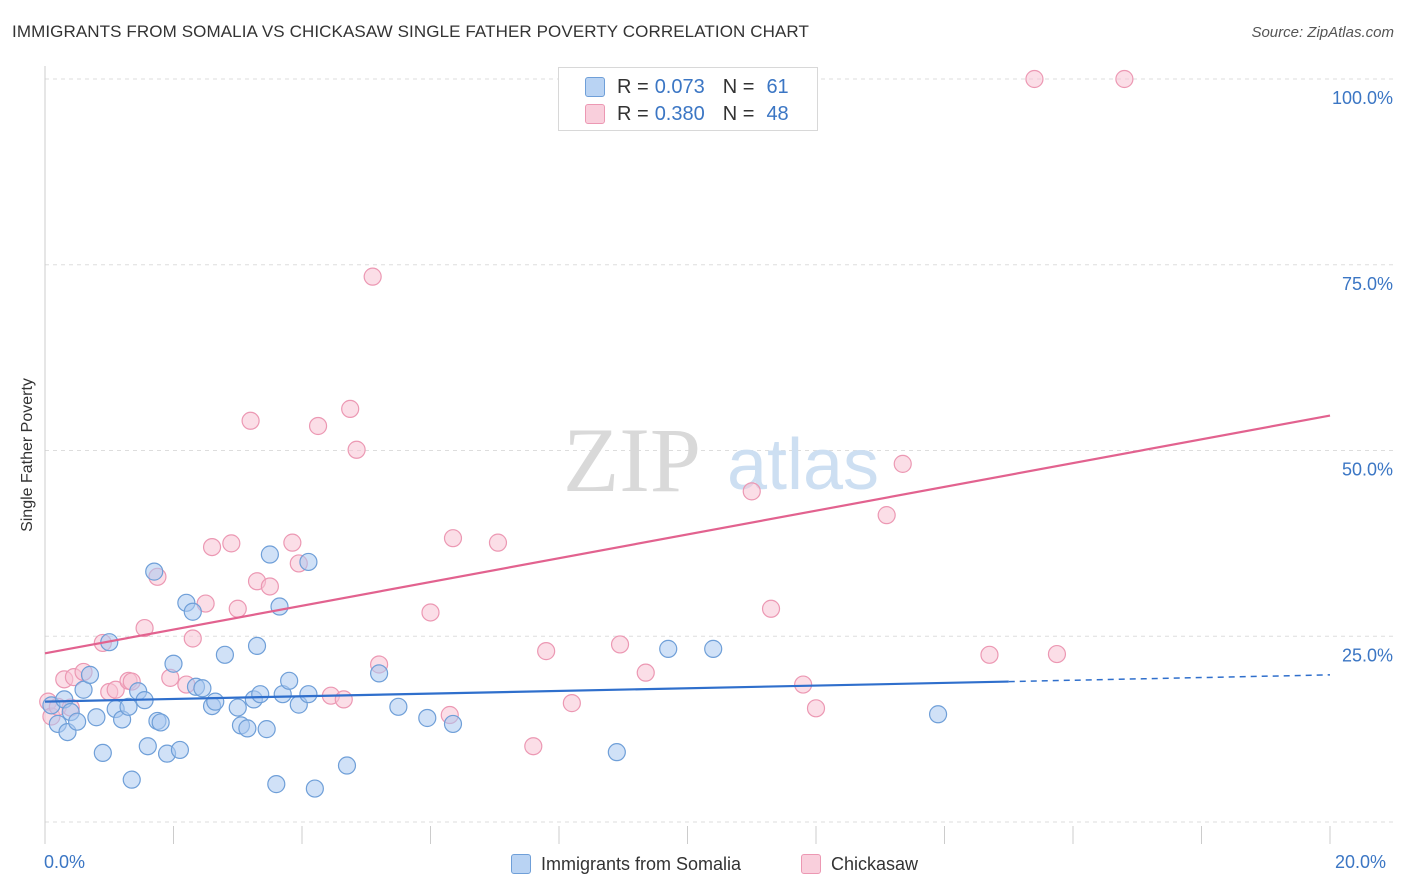  What do you see at coordinates (1362, 98) in the screenshot?
I see `y-tick-label: 100.0%` at bounding box center [1362, 98].